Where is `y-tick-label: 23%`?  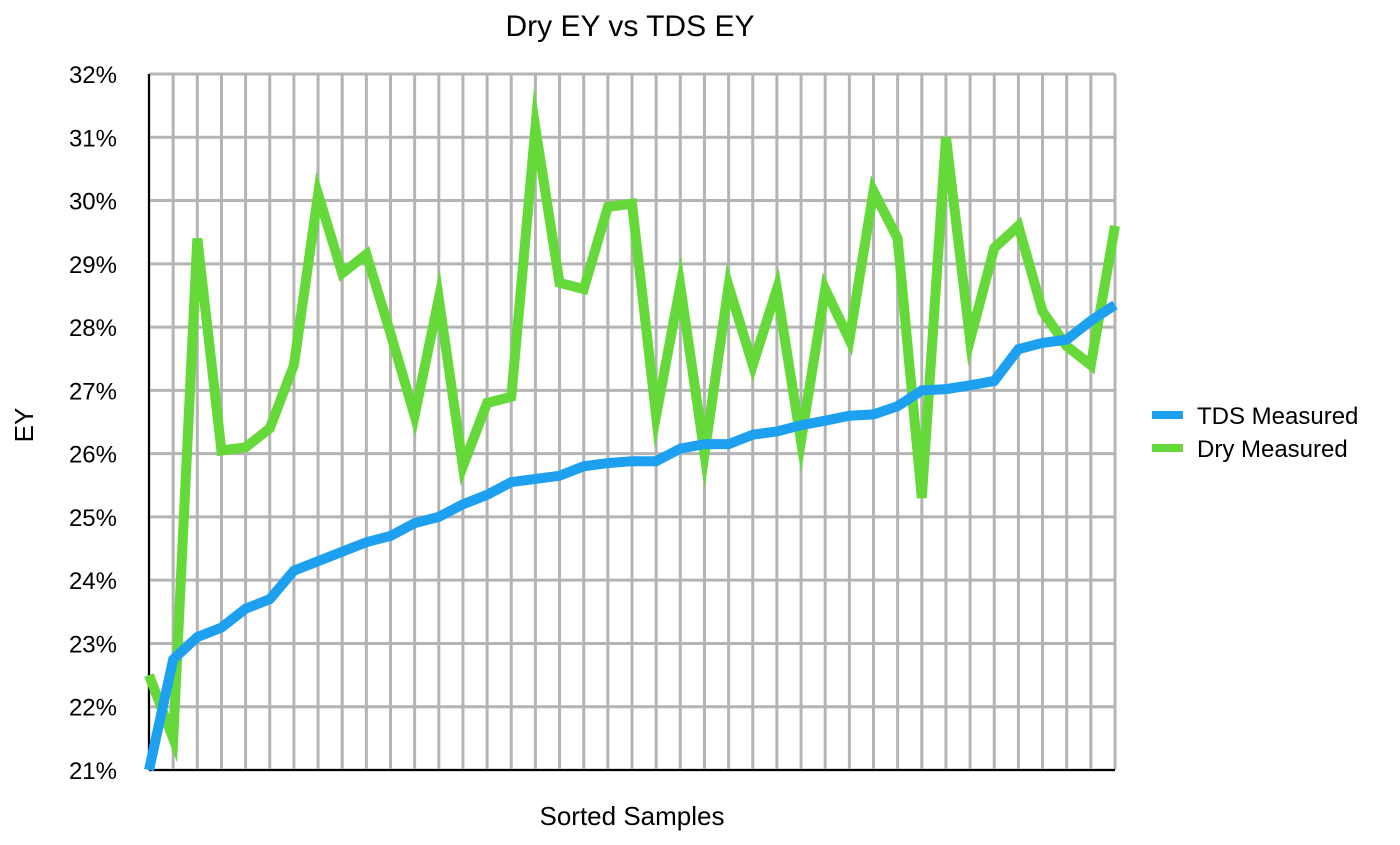 y-tick-label: 23% is located at coordinates (93, 644).